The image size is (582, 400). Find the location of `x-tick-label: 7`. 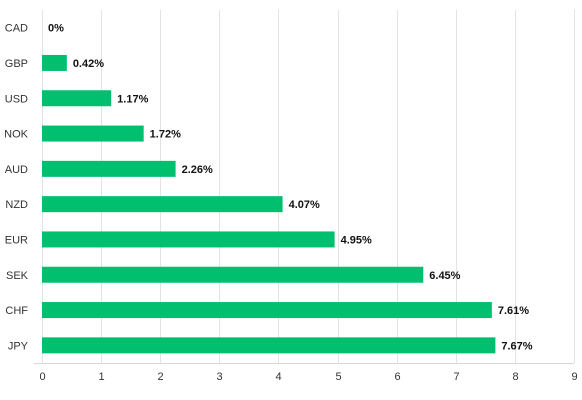

x-tick-label: 7 is located at coordinates (456, 377).